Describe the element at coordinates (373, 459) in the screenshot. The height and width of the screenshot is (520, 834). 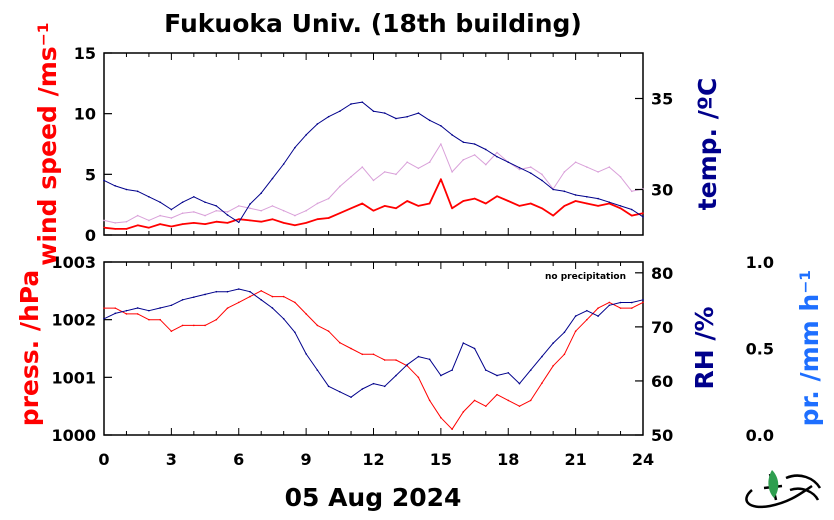
I see `x-tick-label: 12` at that location.